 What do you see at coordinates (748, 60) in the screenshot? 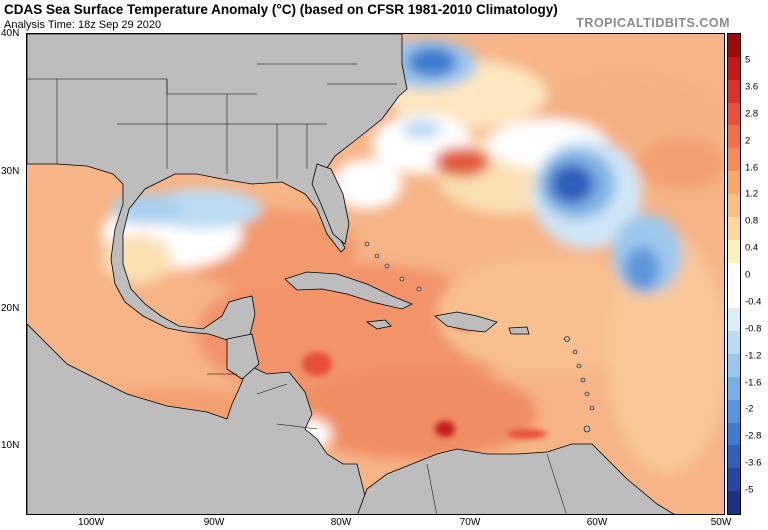
I see `colorbar-label: 5` at bounding box center [748, 60].